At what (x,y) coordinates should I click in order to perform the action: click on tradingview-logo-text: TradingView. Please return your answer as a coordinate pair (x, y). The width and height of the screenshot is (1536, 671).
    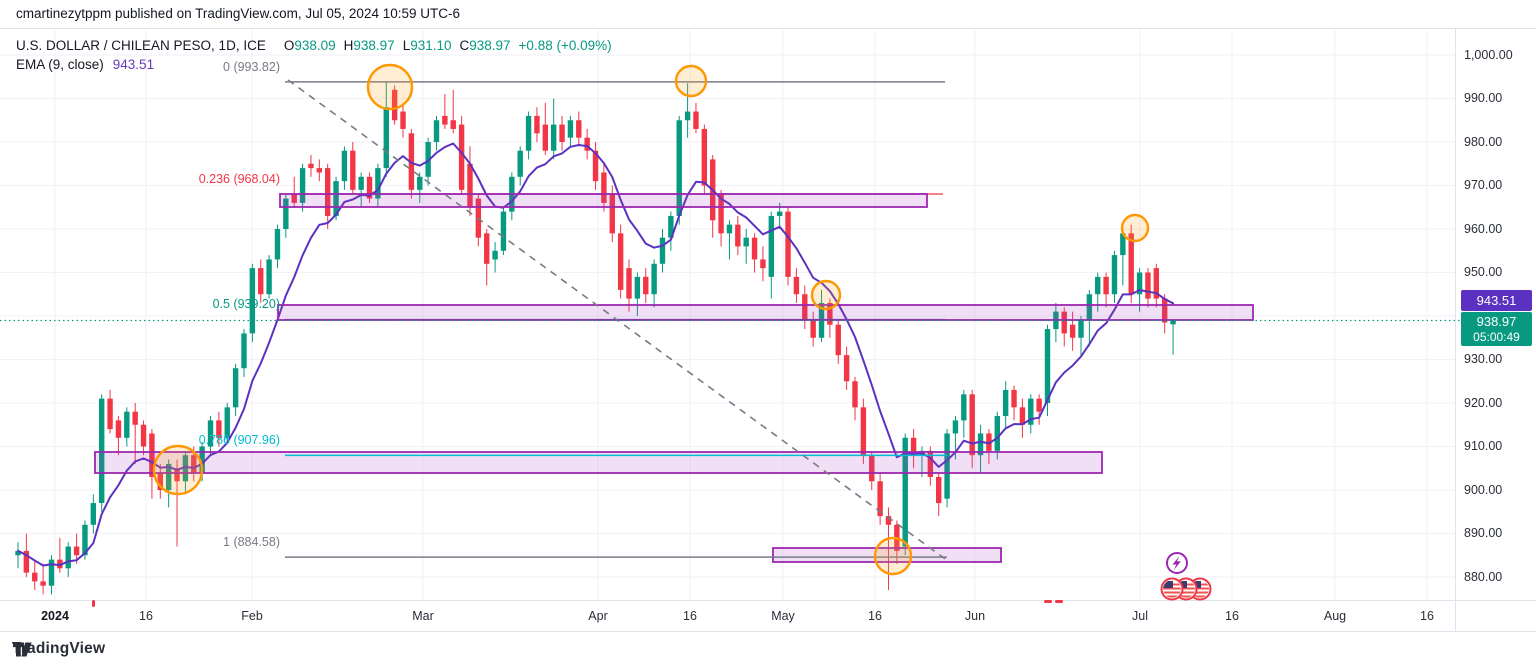
    Looking at the image, I should click on (59, 648).